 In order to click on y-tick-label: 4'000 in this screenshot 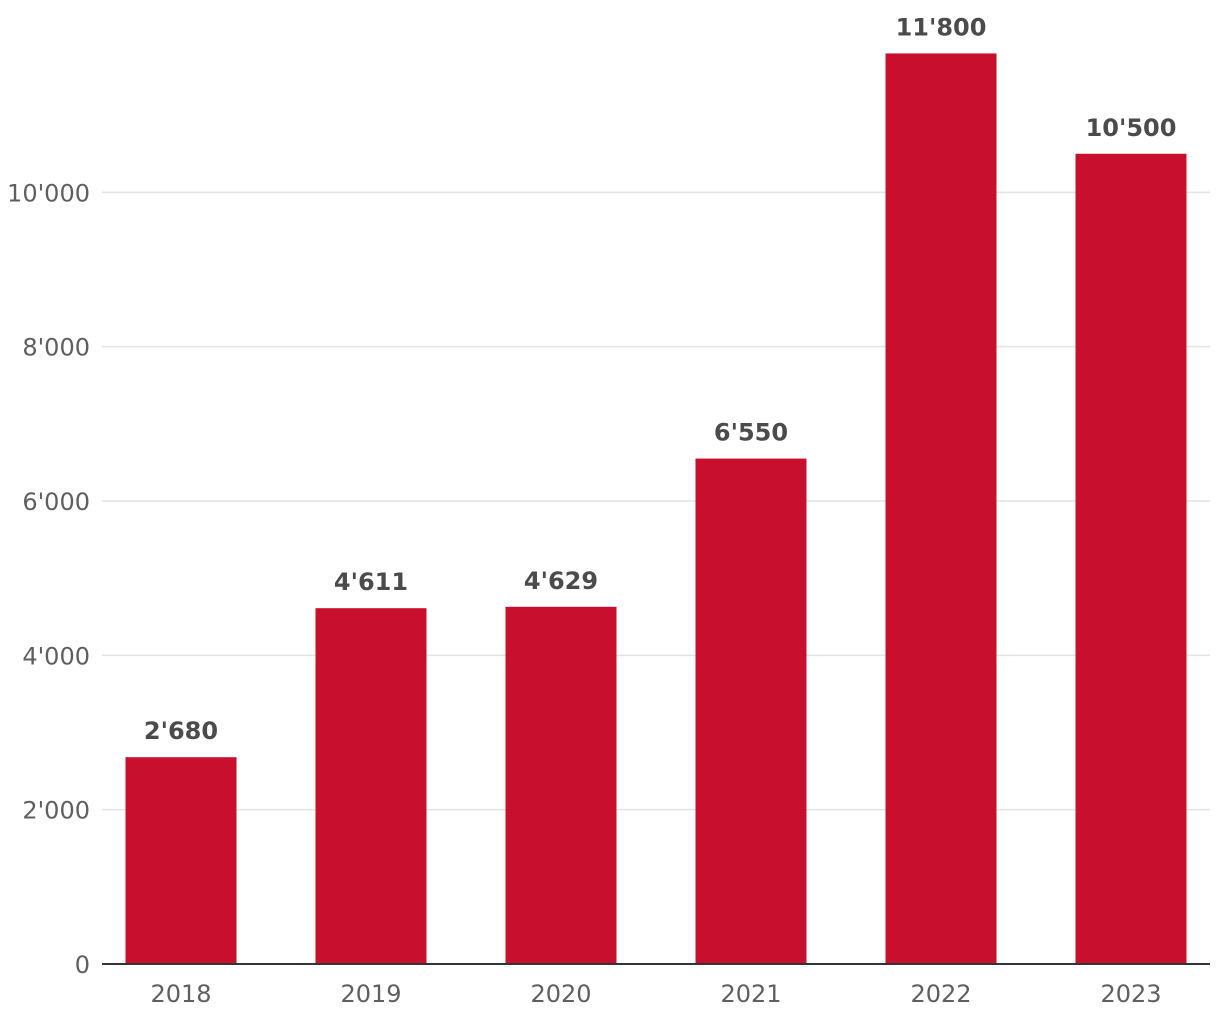, I will do `click(56, 656)`.